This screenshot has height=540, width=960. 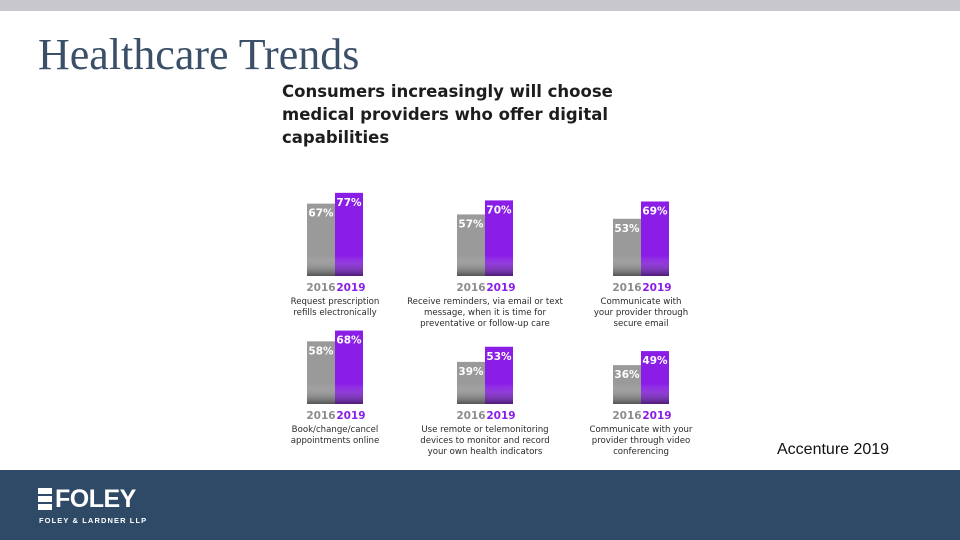 What do you see at coordinates (335, 302) in the screenshot?
I see `panel-caption-line: Request prescription` at bounding box center [335, 302].